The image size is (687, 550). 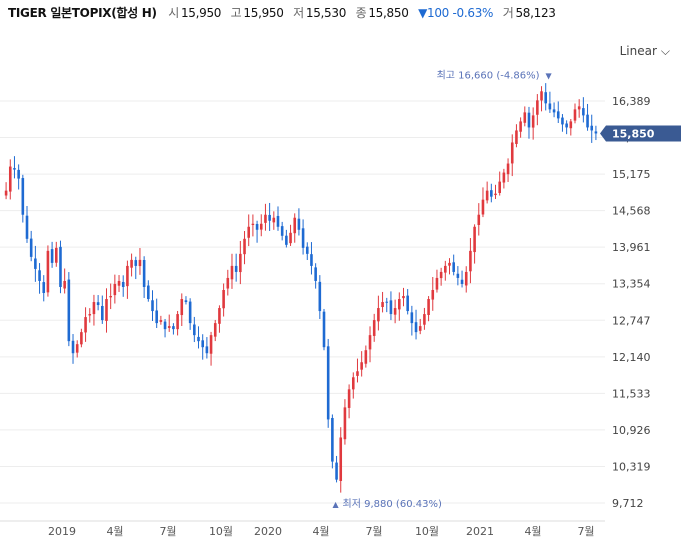 What do you see at coordinates (373, 531) in the screenshot?
I see `x-tick-label: 7월` at bounding box center [373, 531].